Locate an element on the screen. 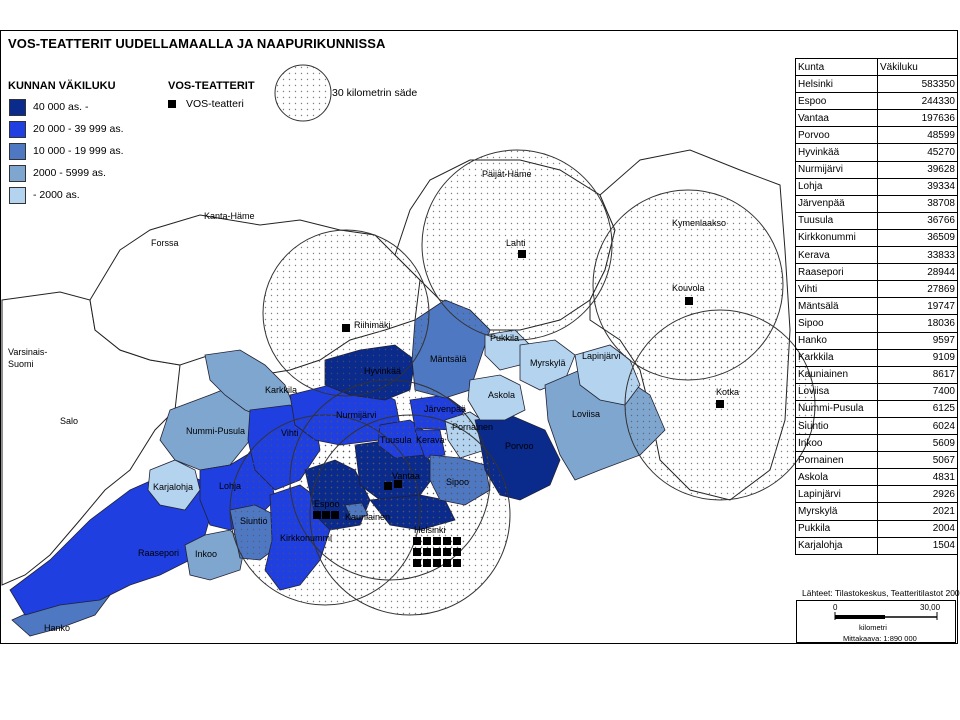 Image resolution: width=960 pixels, height=720 pixels. label-pornainen: Pornainen is located at coordinates (472, 427).